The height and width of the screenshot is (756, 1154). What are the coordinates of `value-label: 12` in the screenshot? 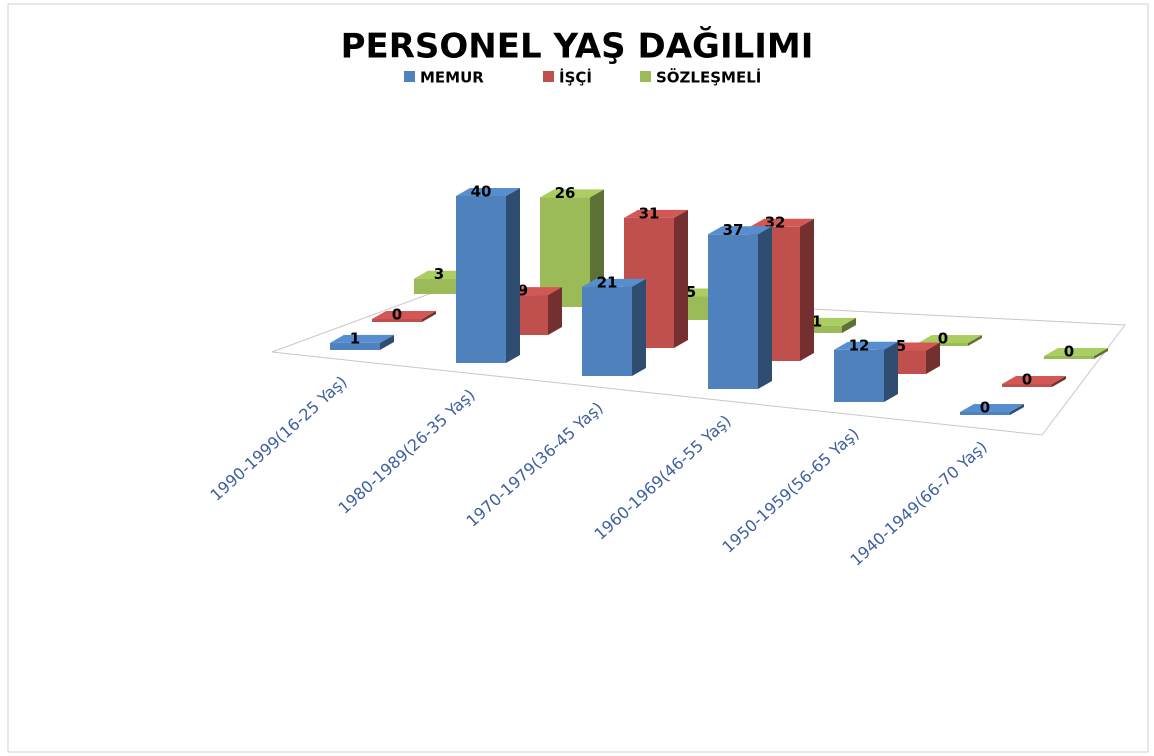 It's located at (859, 345).